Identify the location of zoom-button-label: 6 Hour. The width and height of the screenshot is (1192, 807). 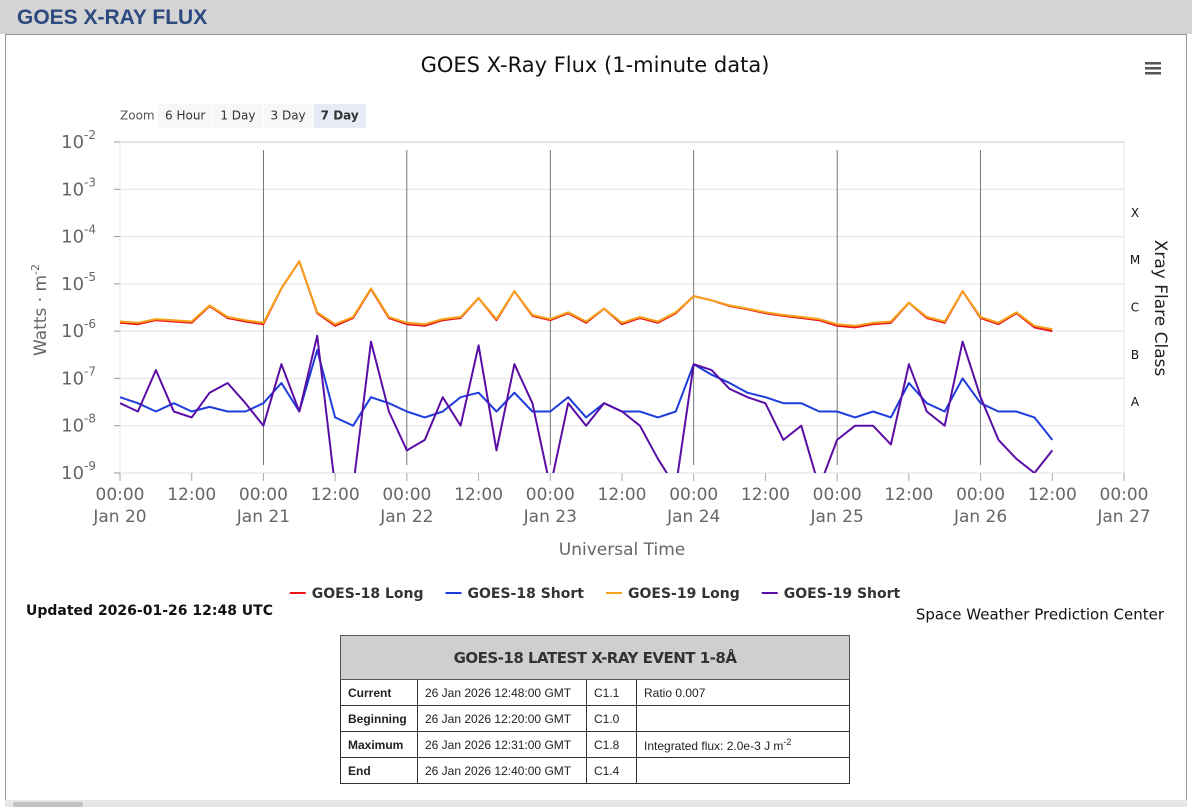
(185, 116).